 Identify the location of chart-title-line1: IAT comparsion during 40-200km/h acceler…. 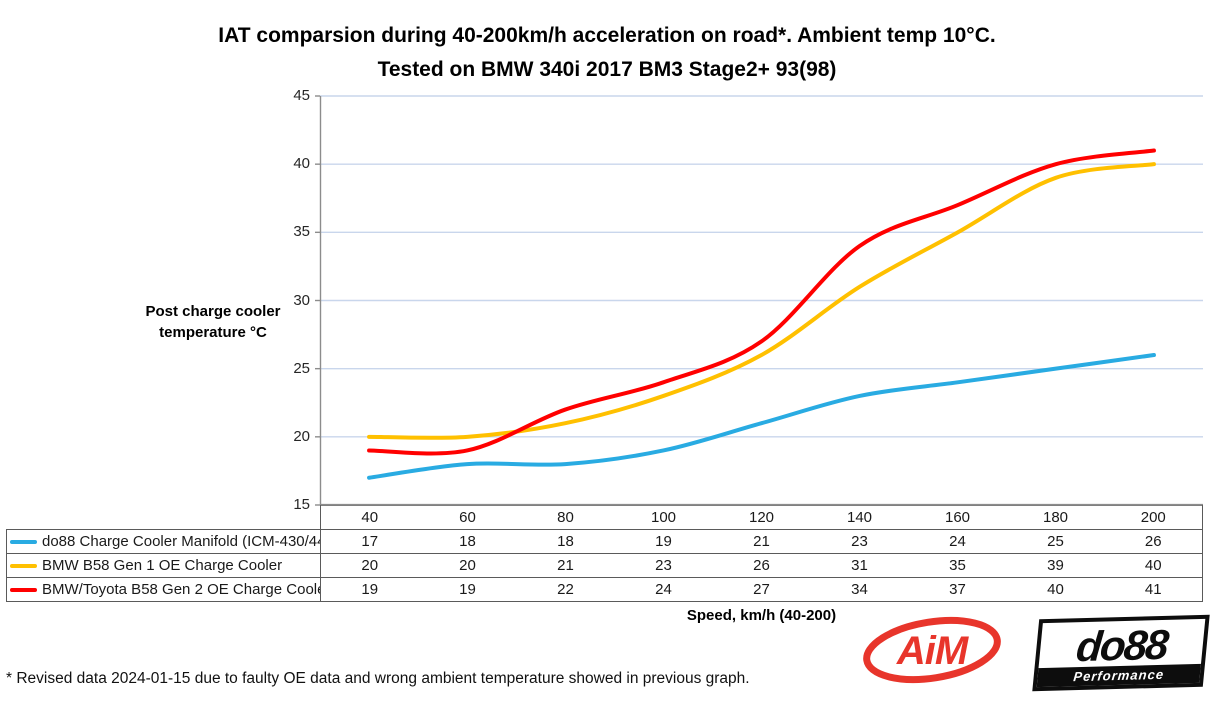
(607, 35).